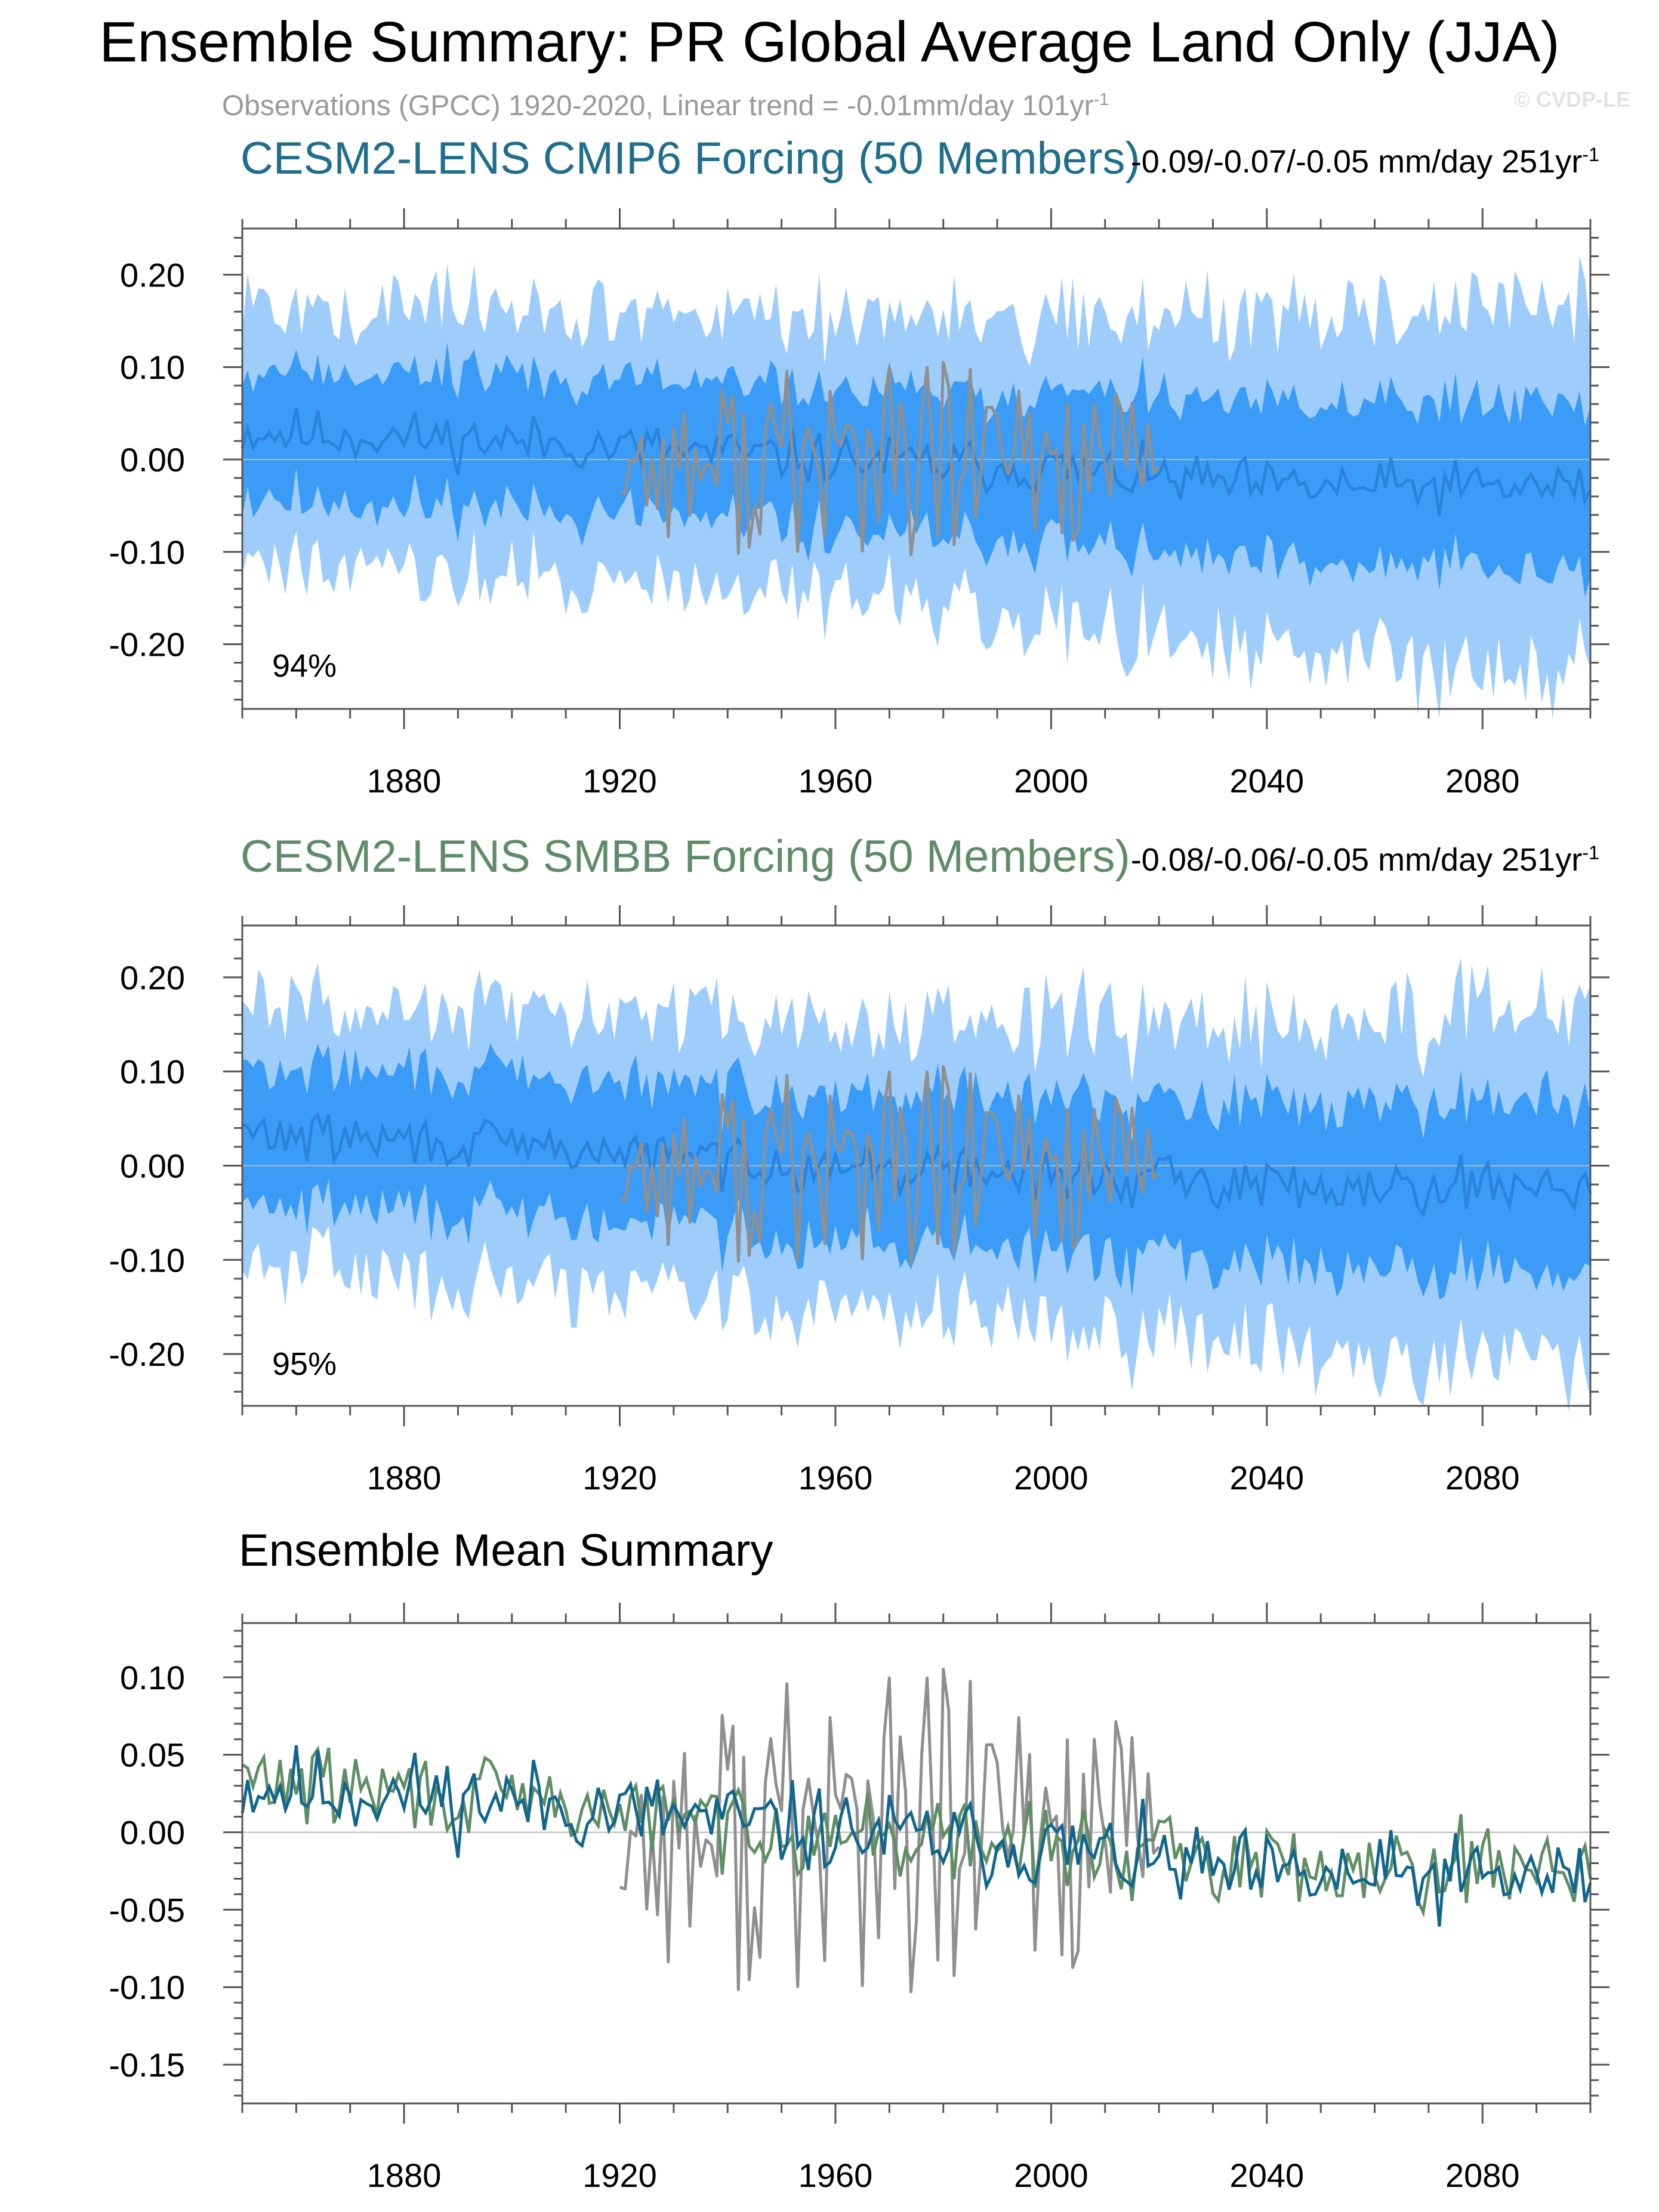 The image size is (1659, 2212). I want to click on mean-x-tick-label: 1920, so click(619, 2175).